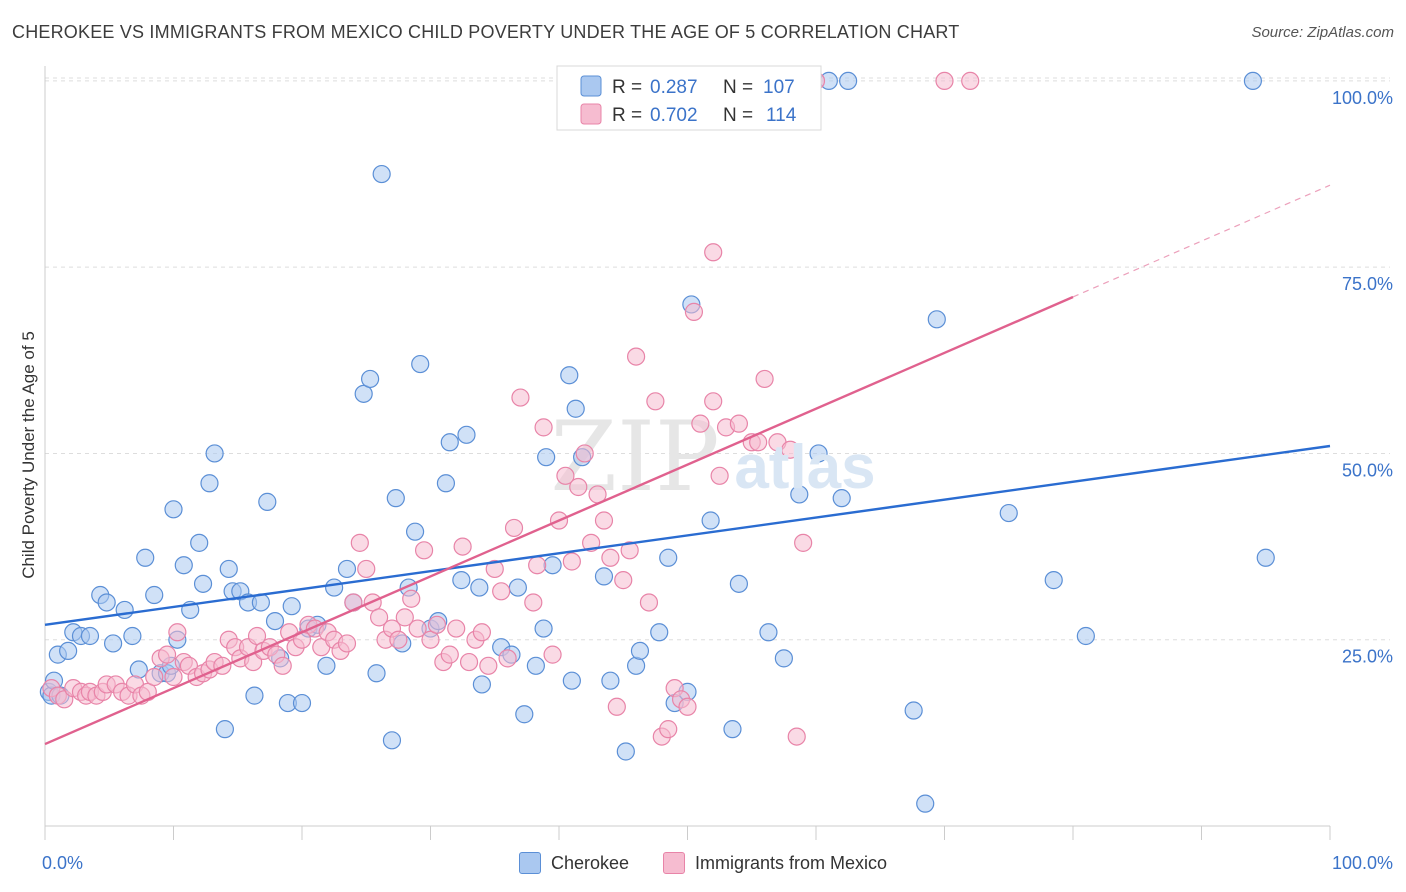  I want to click on legend-n-value: 114, so click(781, 115).